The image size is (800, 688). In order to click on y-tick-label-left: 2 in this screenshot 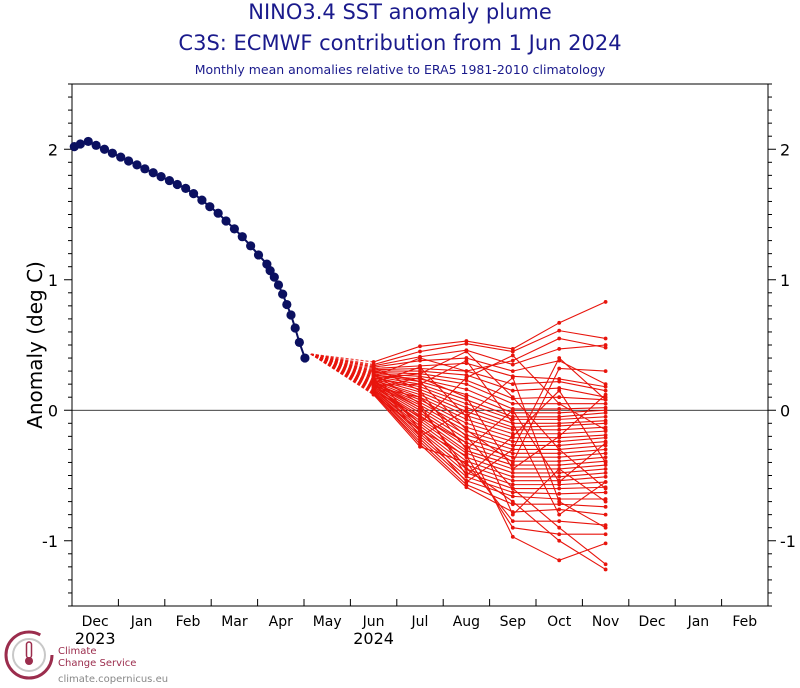, I will do `click(53, 149)`.